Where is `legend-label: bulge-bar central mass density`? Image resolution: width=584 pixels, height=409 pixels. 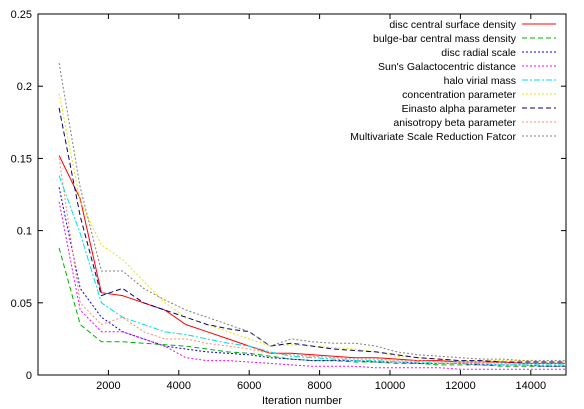
legend-label: bulge-bar central mass density is located at coordinates (445, 39).